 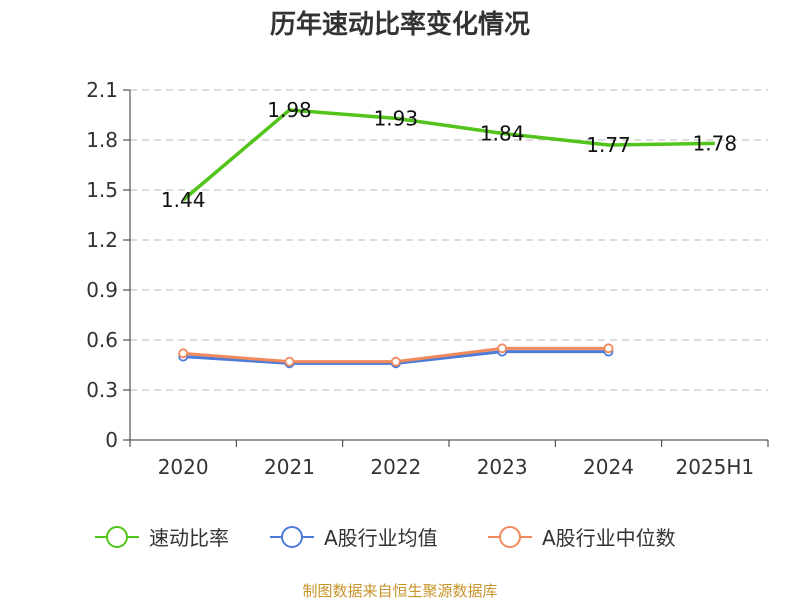 I want to click on x-tick-label: 2021, so click(x=289, y=467).